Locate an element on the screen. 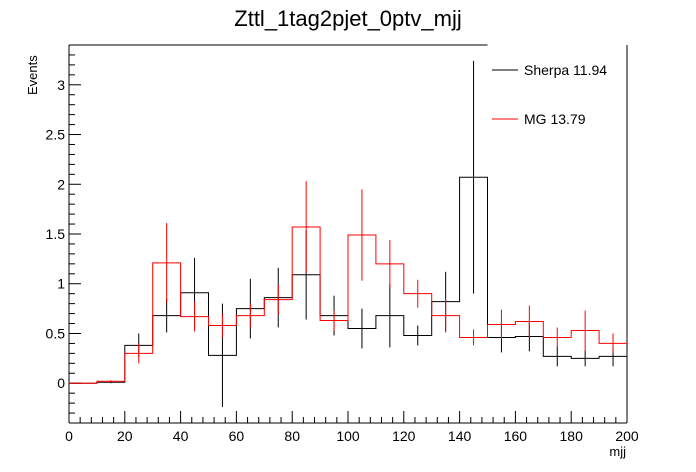 The image size is (696, 472). y-tick-label: 0.5 is located at coordinates (56, 333).